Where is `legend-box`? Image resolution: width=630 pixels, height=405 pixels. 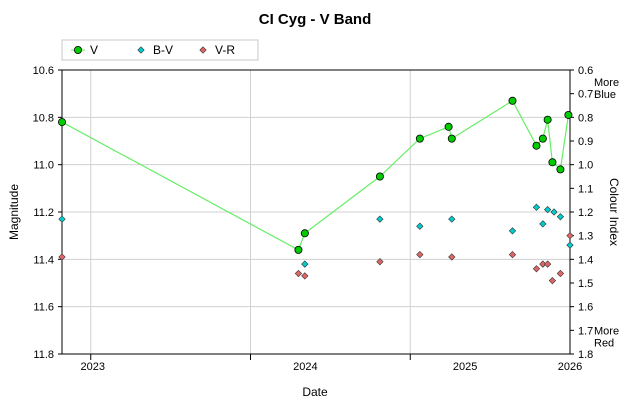 legend-box is located at coordinates (160, 50).